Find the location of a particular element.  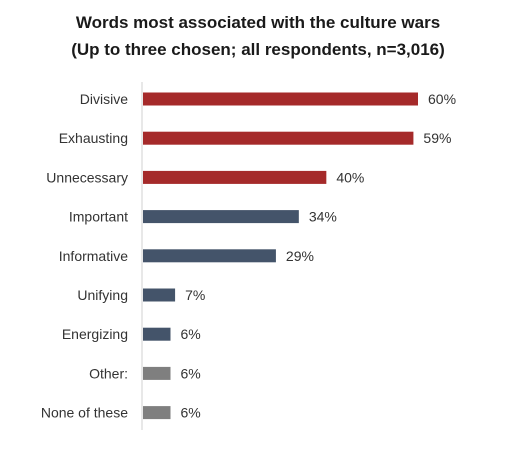

category-label: Important is located at coordinates (98, 217).